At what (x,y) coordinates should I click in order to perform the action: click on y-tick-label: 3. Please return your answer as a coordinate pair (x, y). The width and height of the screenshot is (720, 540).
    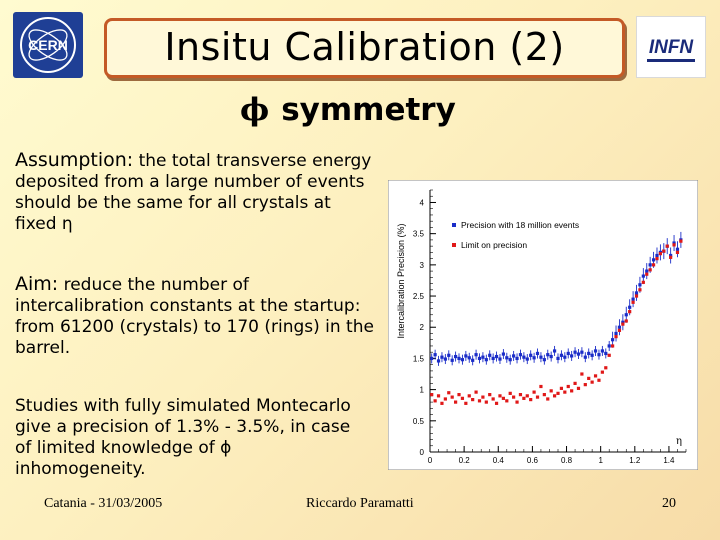
    Looking at the image, I should click on (422, 265).